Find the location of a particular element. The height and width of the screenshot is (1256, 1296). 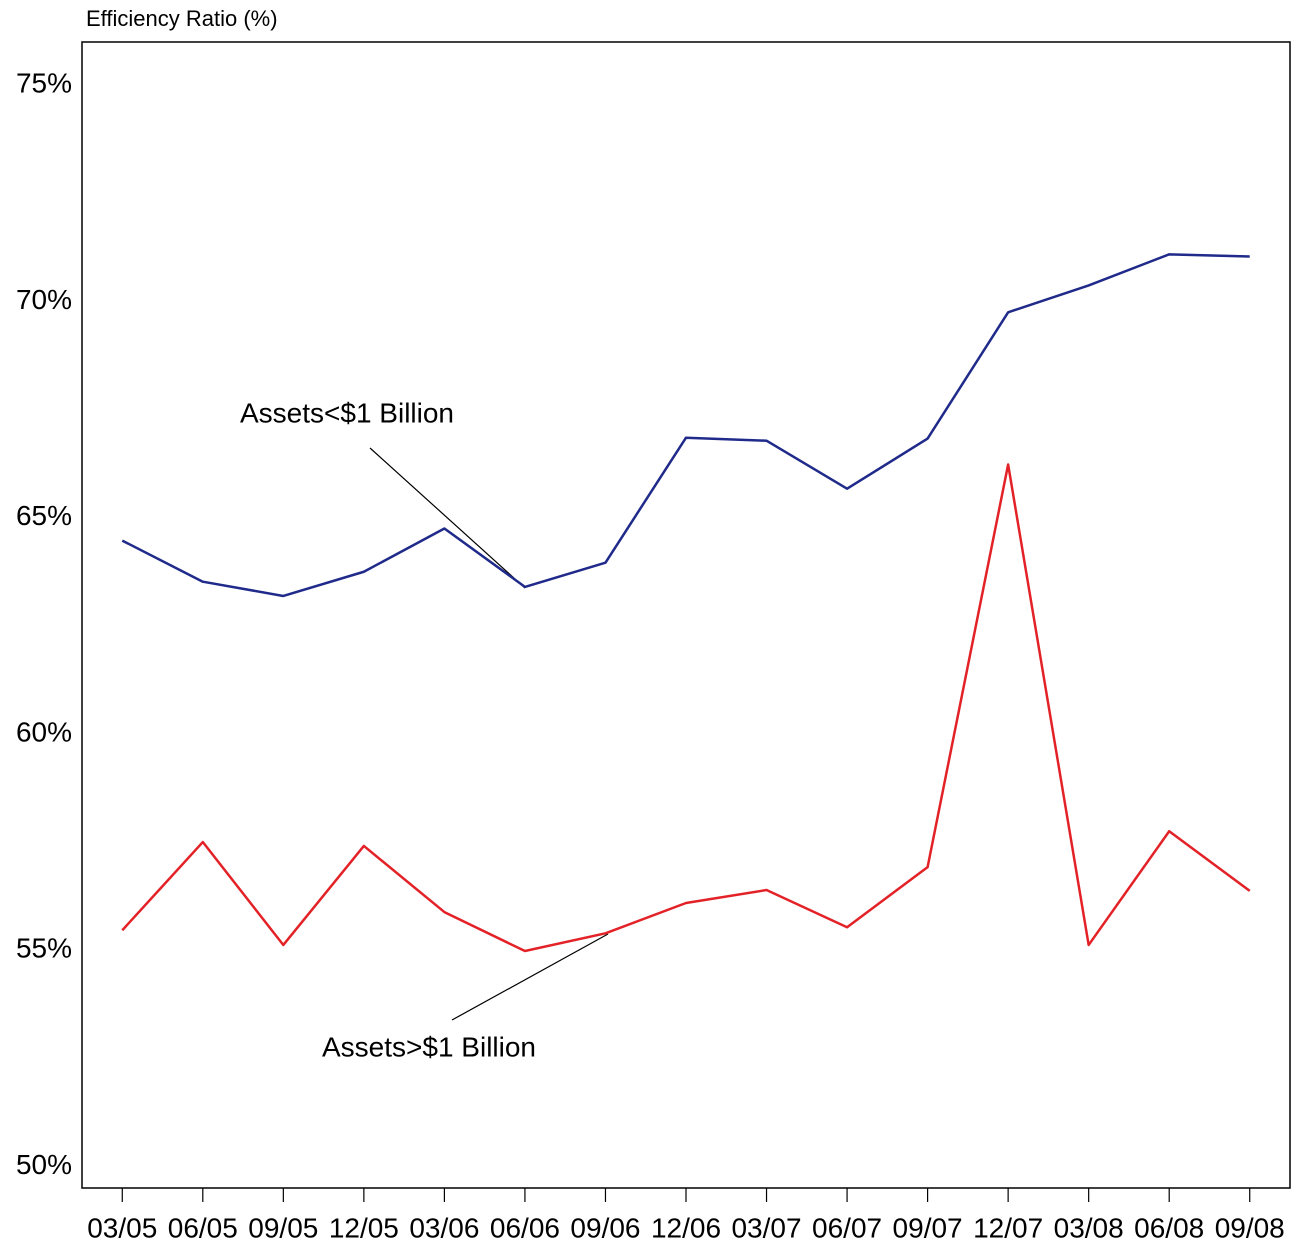

y-tick-label: 75% is located at coordinates (44, 83).